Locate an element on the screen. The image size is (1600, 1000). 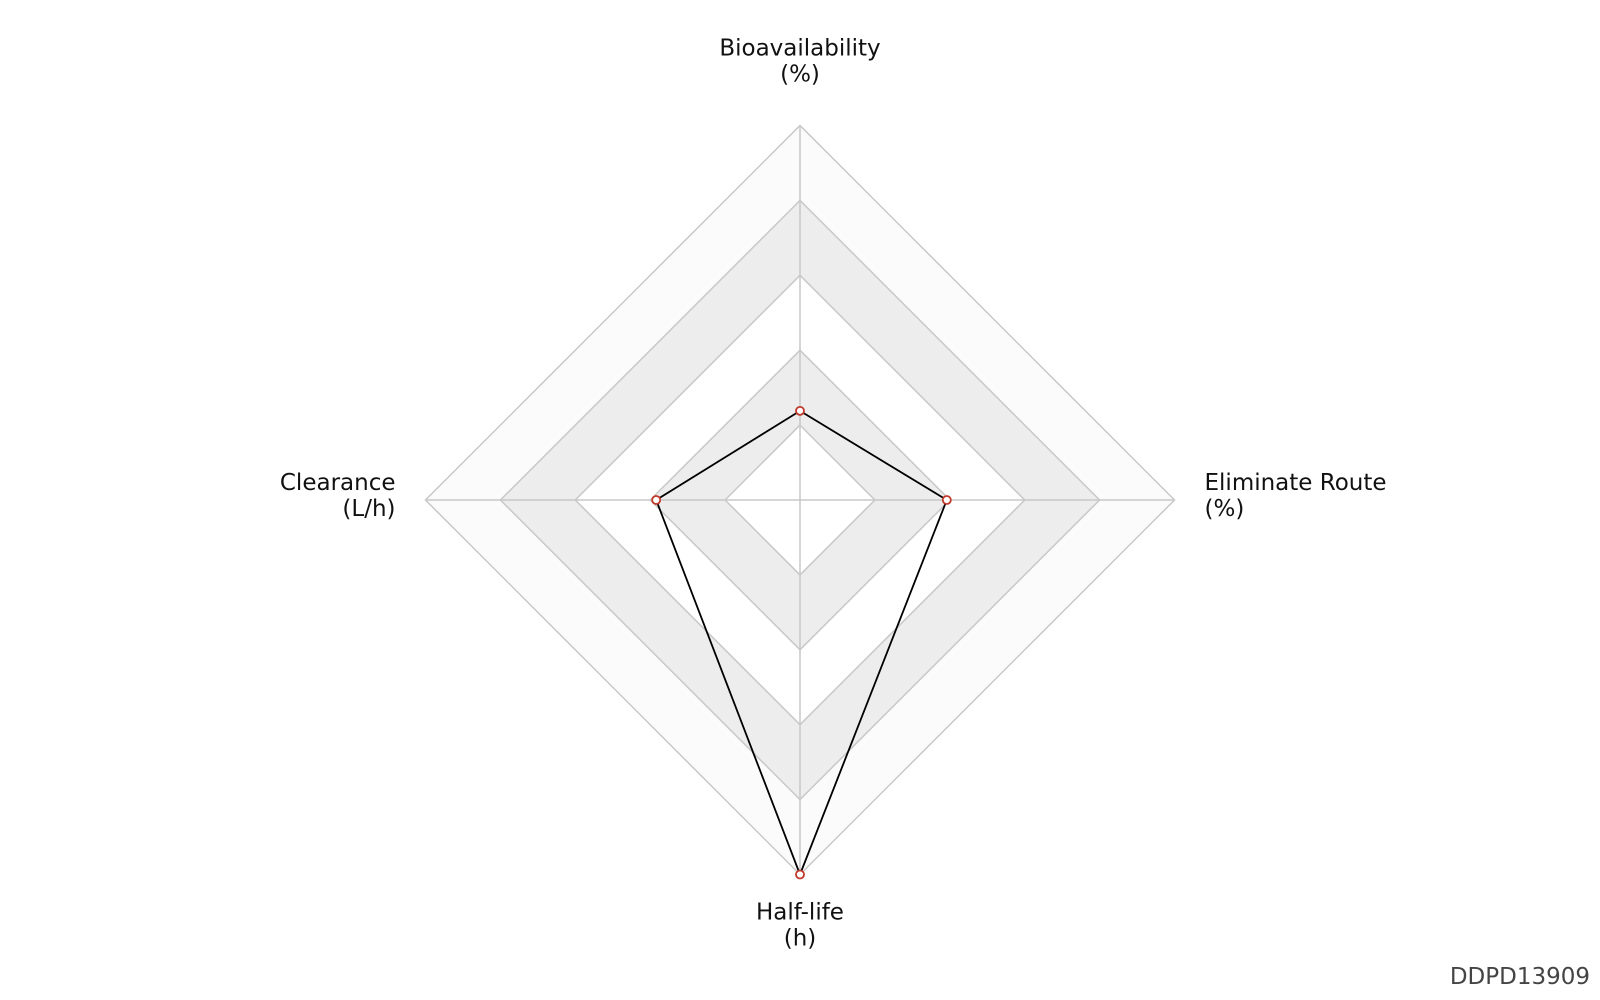
axis-unit: (L/h) is located at coordinates (368, 509).